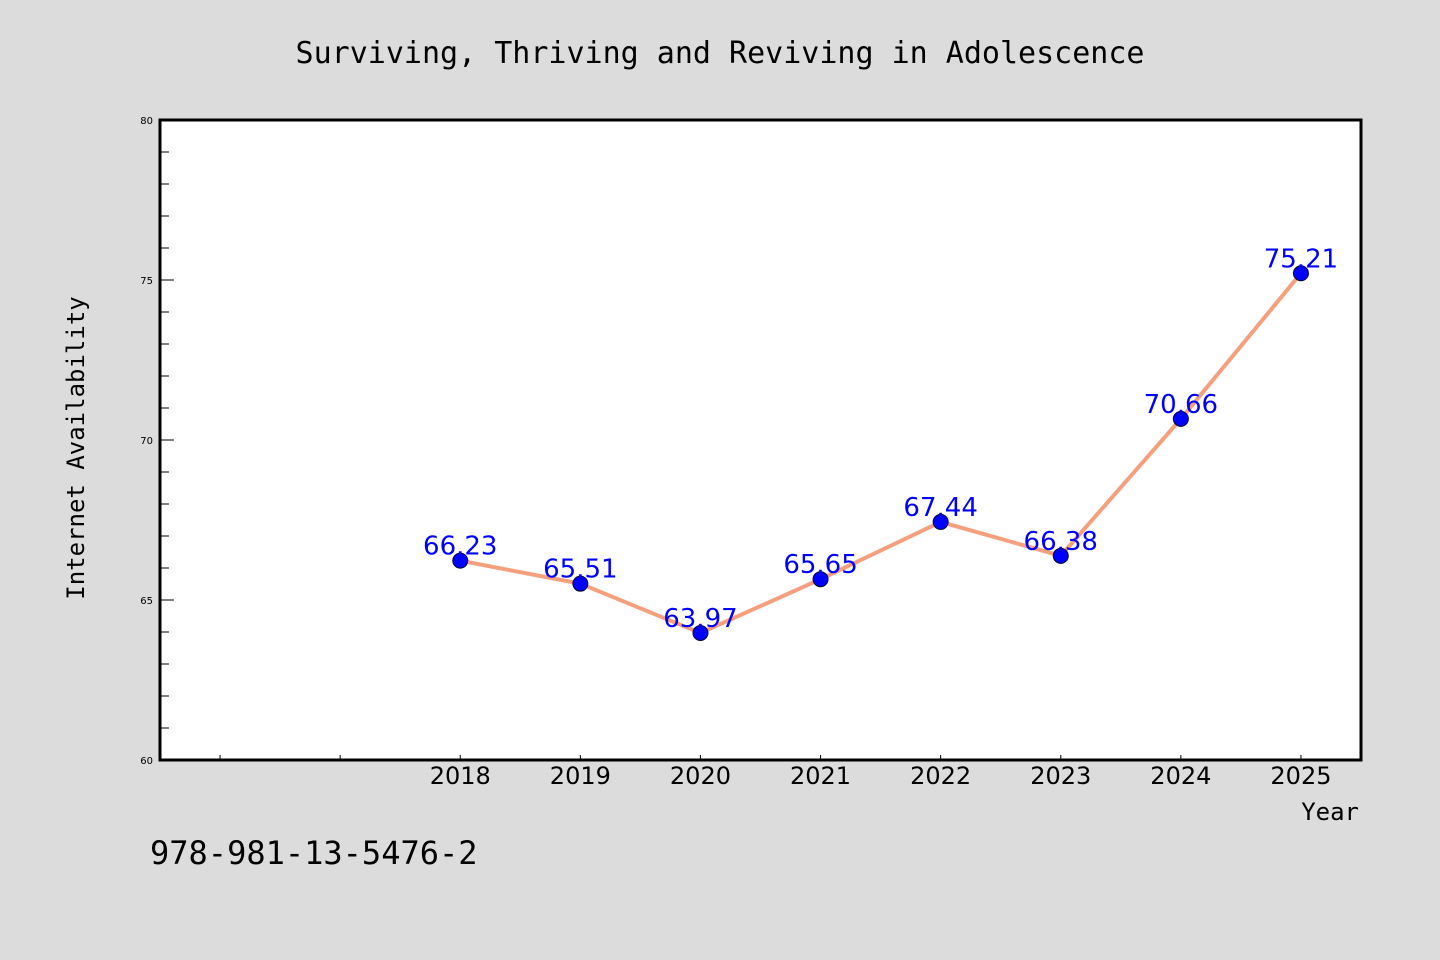  I want to click on x-tick-label: 2025, so click(1300, 776).